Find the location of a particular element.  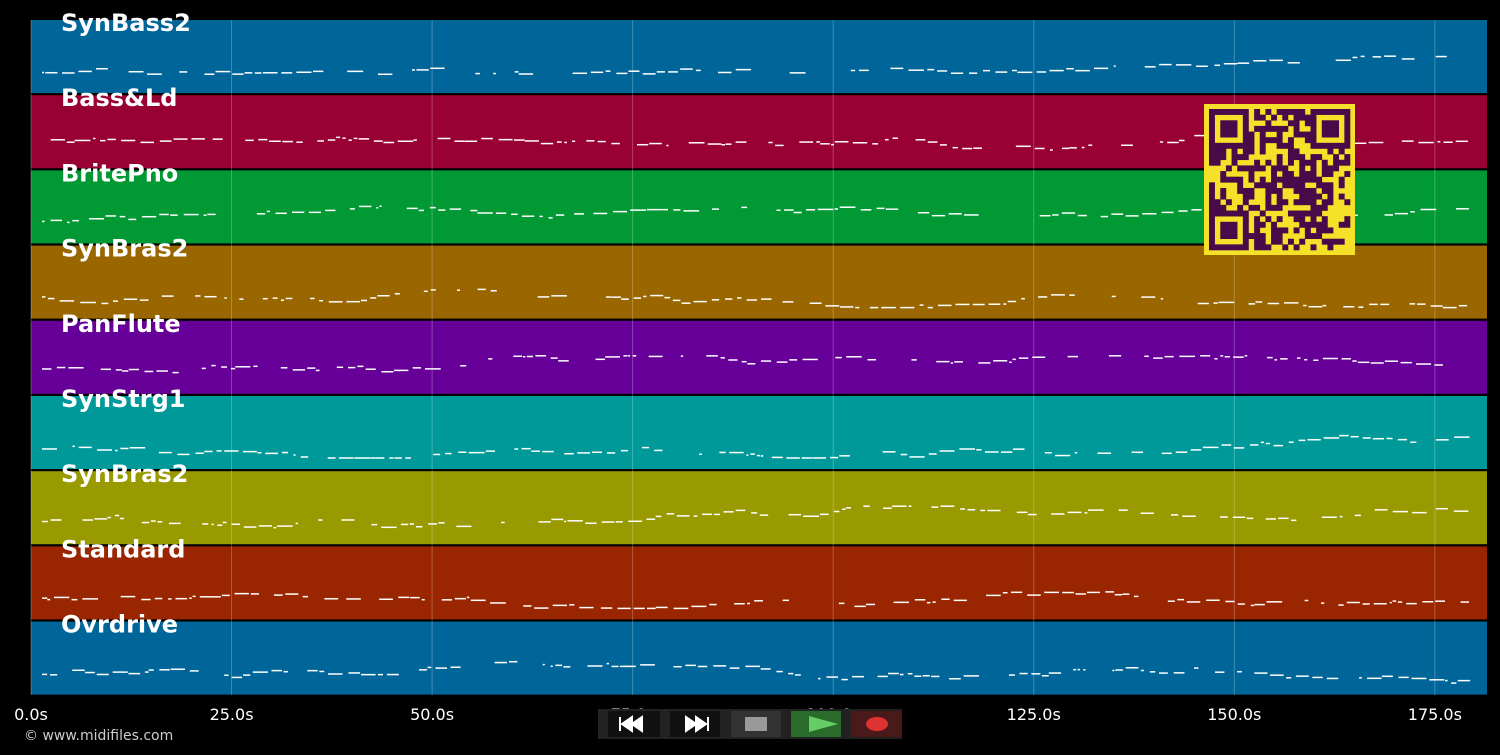

rewind-button is located at coordinates (634, 724).